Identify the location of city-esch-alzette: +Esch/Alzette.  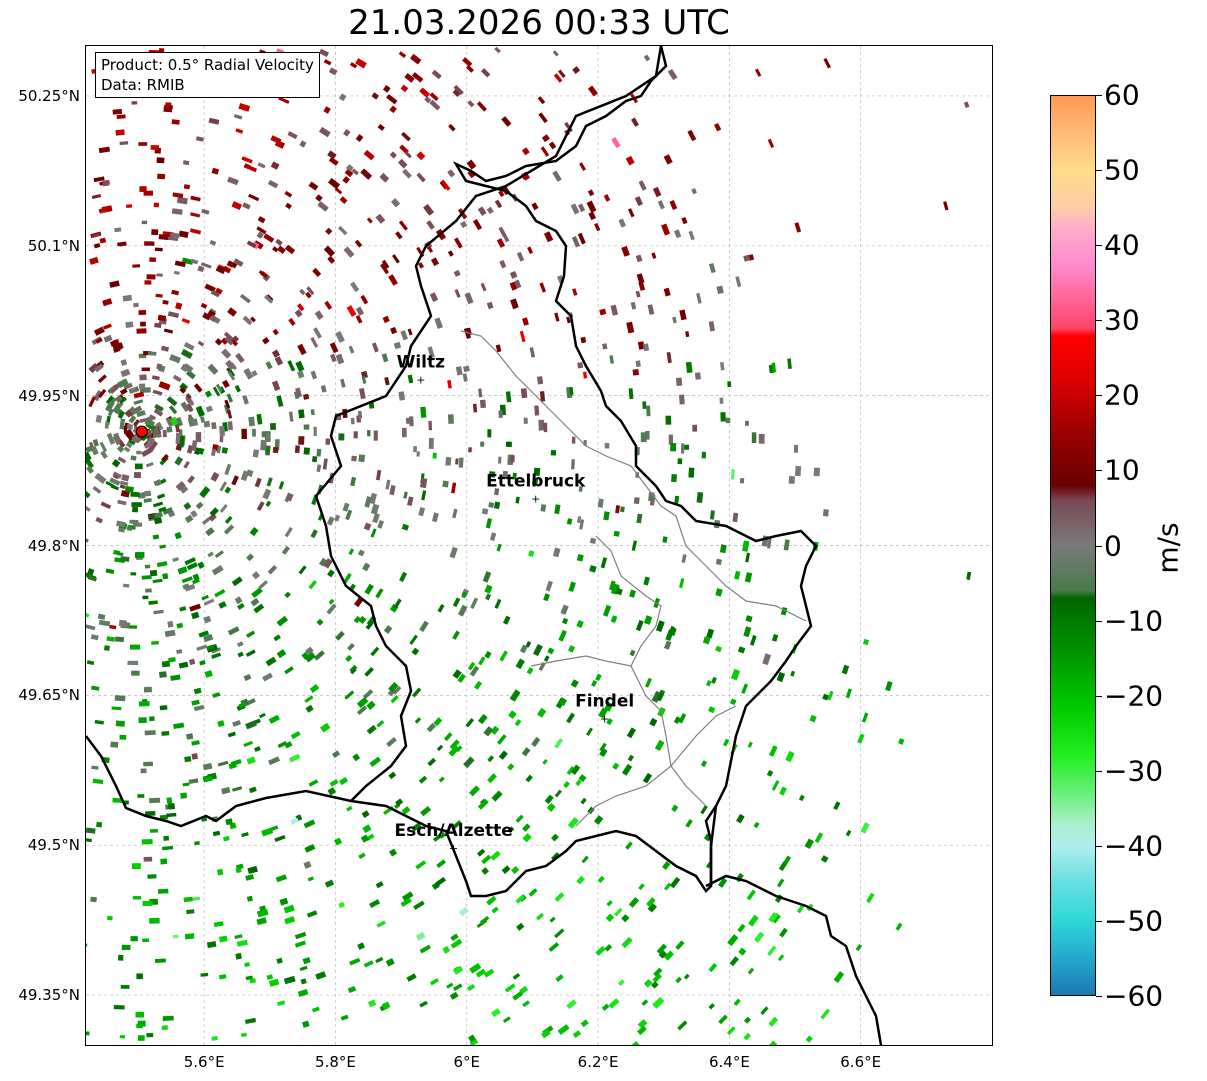
(453, 838).